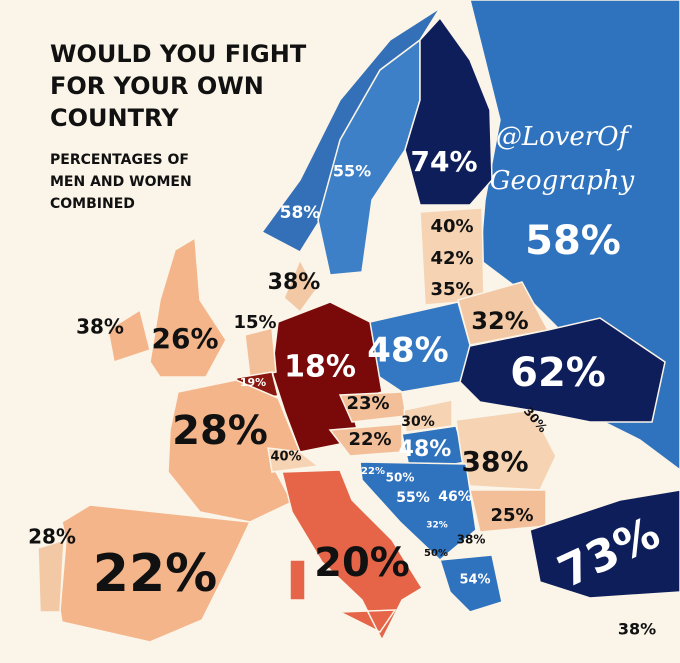 Image resolution: width=680 pixels, height=663 pixels. I want to click on percent-label: 30%, so click(418, 422).